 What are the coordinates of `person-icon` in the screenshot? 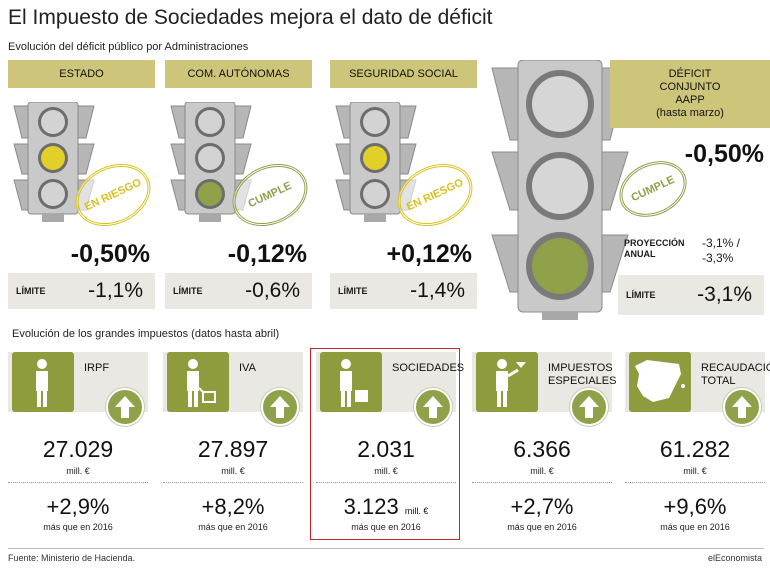 It's located at (42, 383).